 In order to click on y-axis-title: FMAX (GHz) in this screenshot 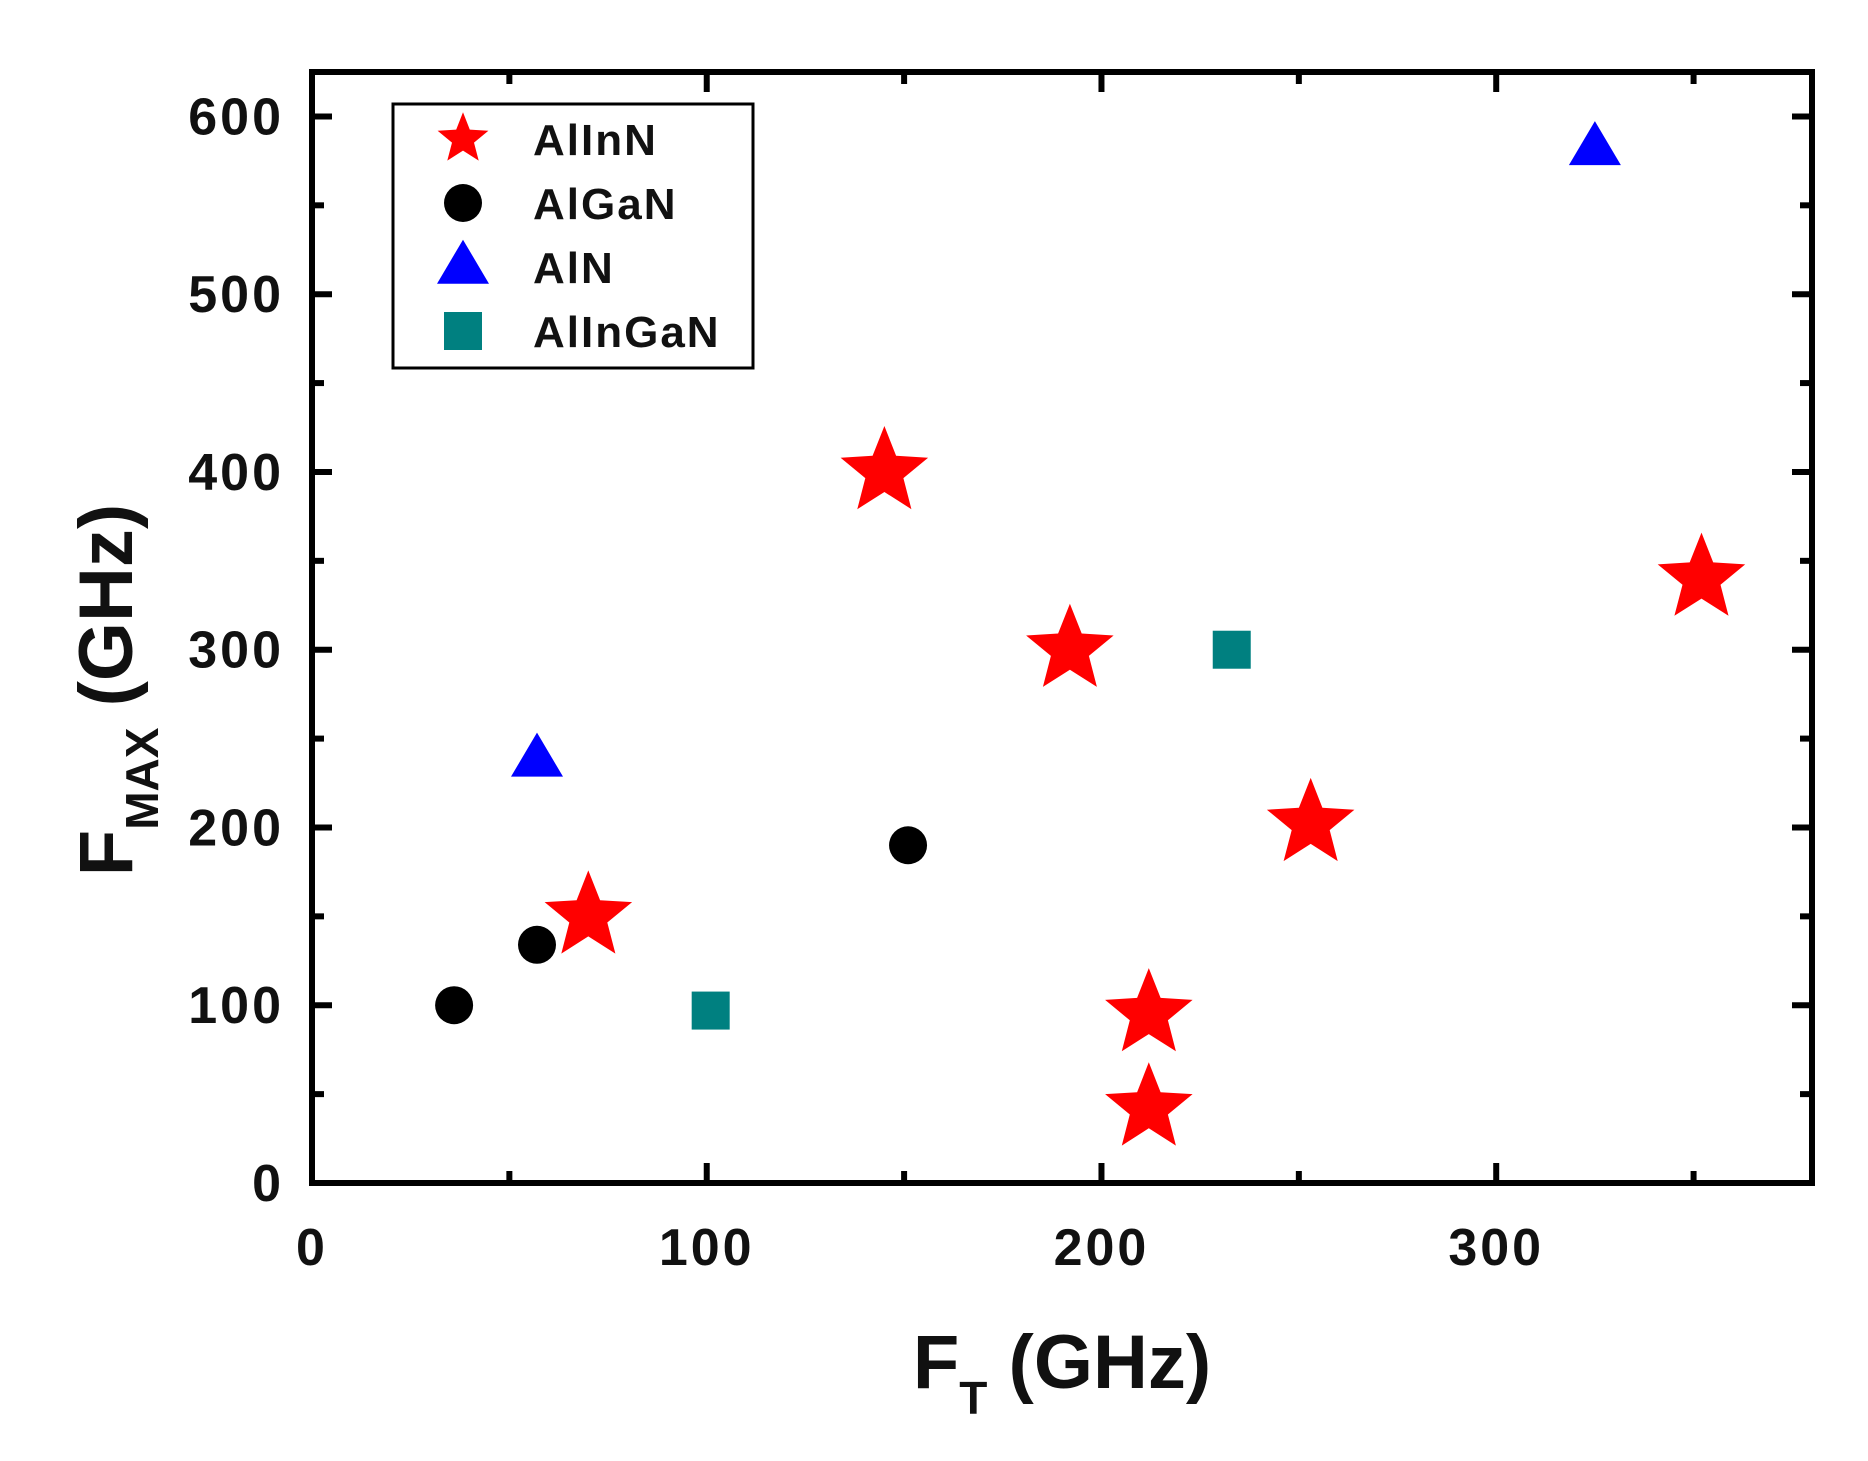, I will do `click(116, 690)`.